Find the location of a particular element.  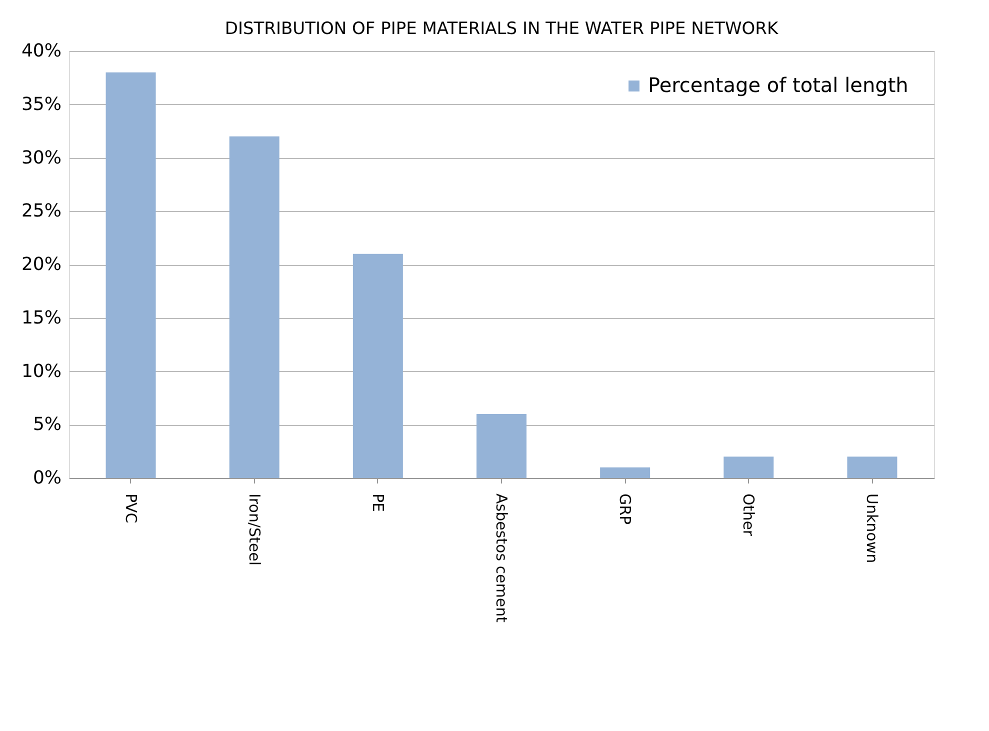

y-tick-label: 5% is located at coordinates (47, 425).